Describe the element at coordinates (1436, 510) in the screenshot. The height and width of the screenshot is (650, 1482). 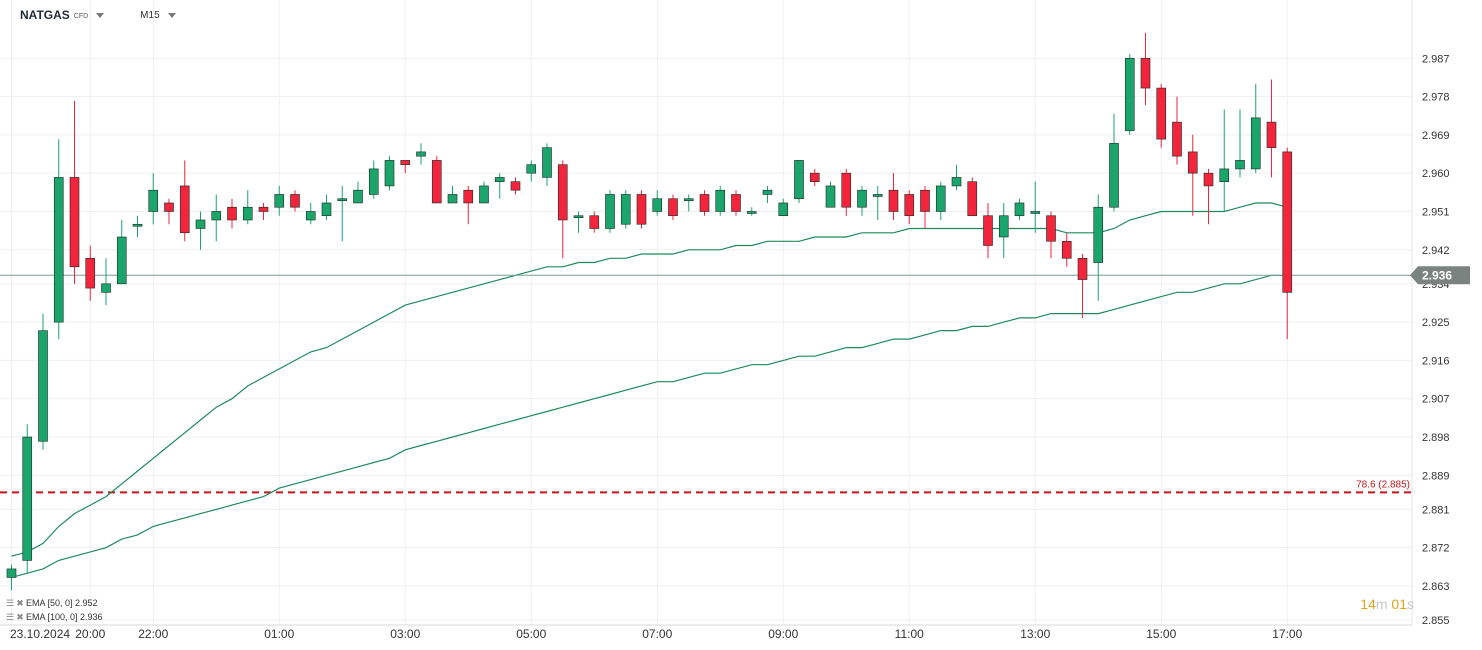
I see `y-tick-label: 2.881` at that location.